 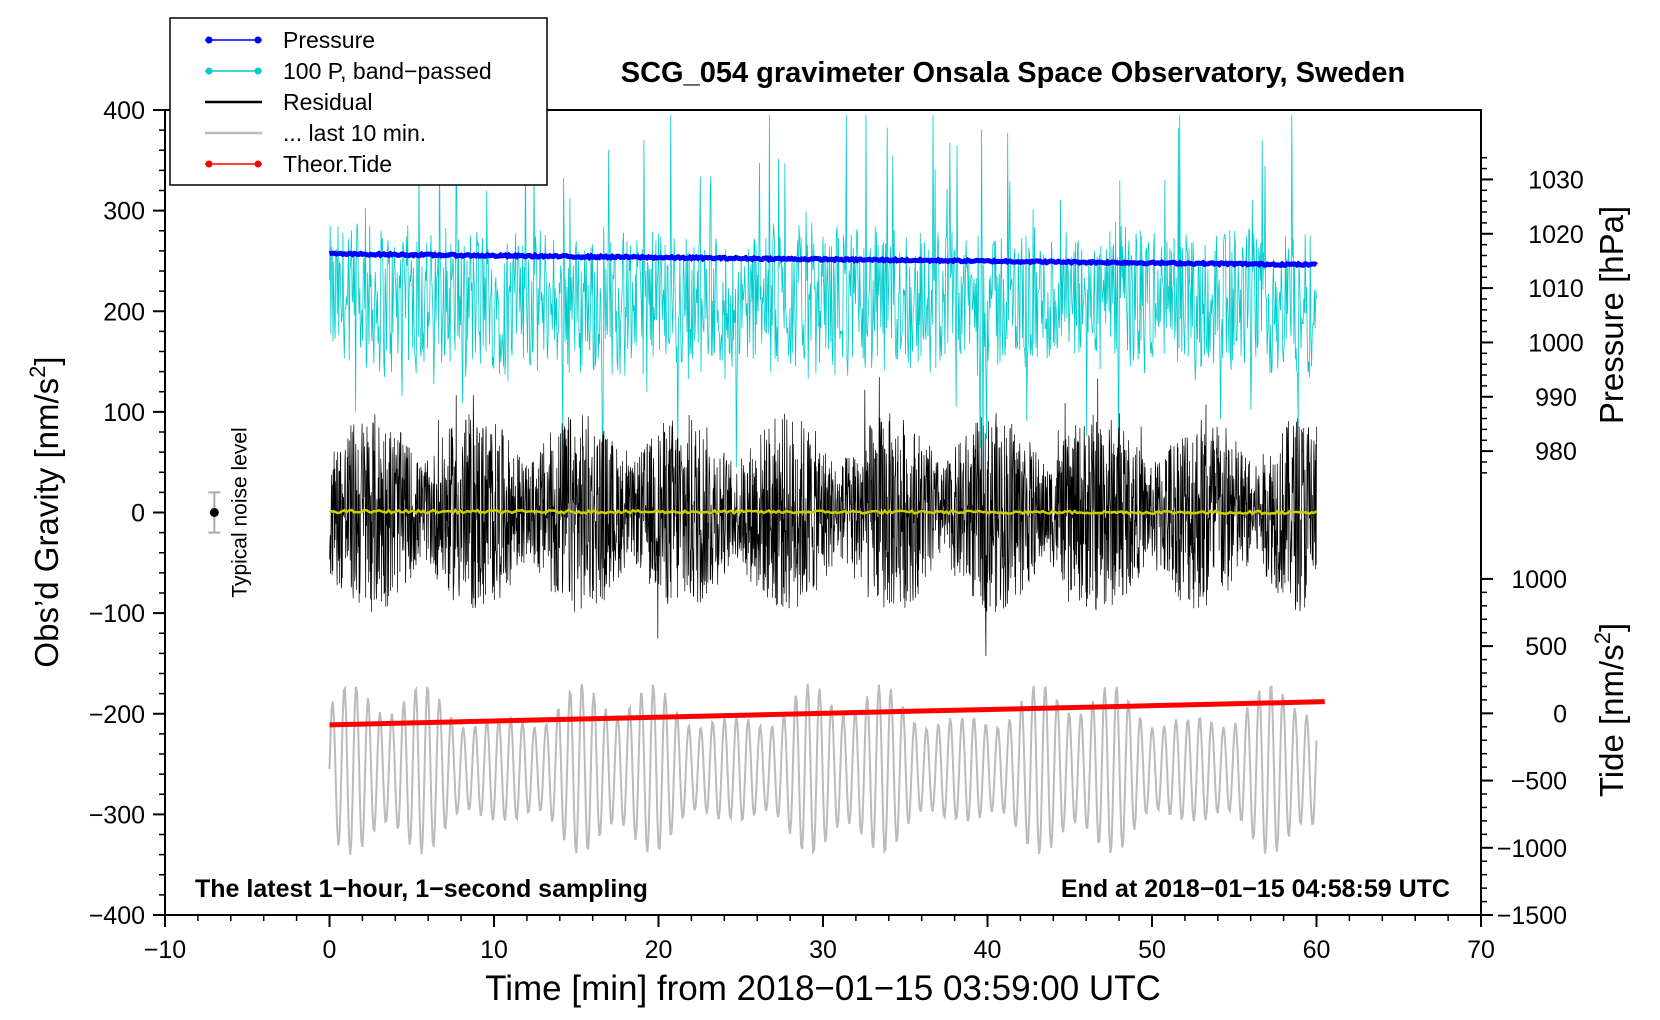 I want to click on legend-label: ... last 10 min., so click(x=354, y=133).